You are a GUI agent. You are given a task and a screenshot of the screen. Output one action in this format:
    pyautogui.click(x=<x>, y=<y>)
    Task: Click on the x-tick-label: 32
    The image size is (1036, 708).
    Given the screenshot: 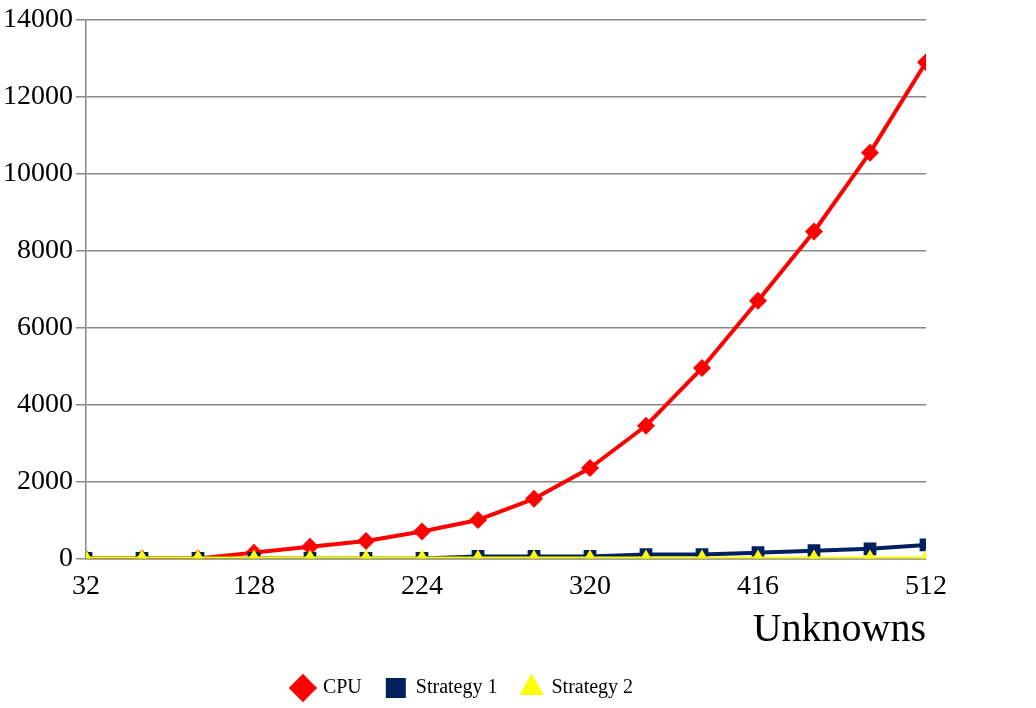 What is the action you would take?
    pyautogui.click(x=86, y=584)
    